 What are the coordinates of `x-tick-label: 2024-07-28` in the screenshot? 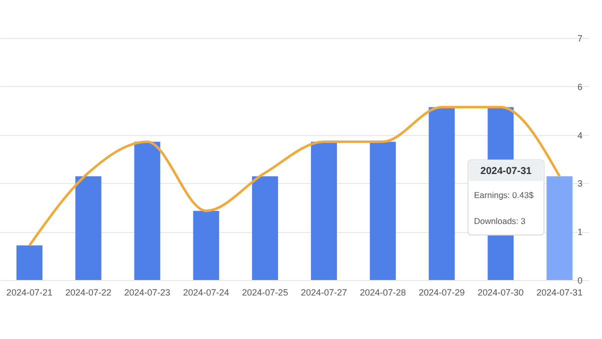 It's located at (383, 293).